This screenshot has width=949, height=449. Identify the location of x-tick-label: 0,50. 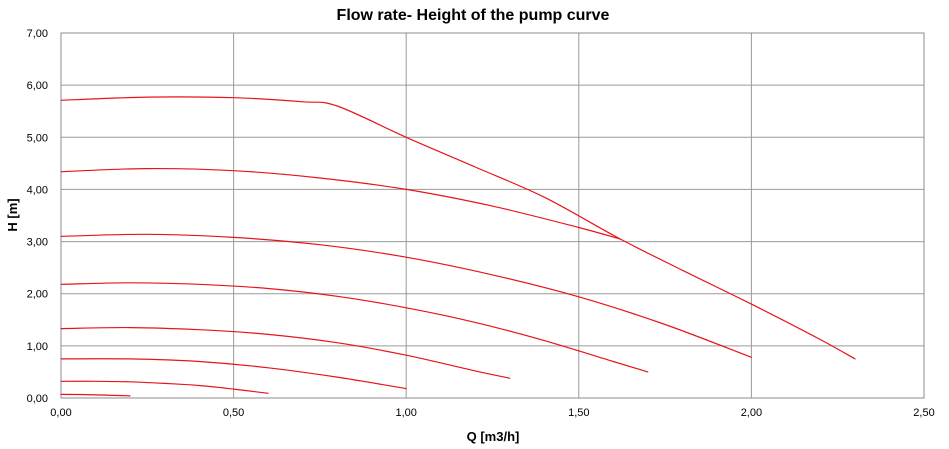
(233, 413).